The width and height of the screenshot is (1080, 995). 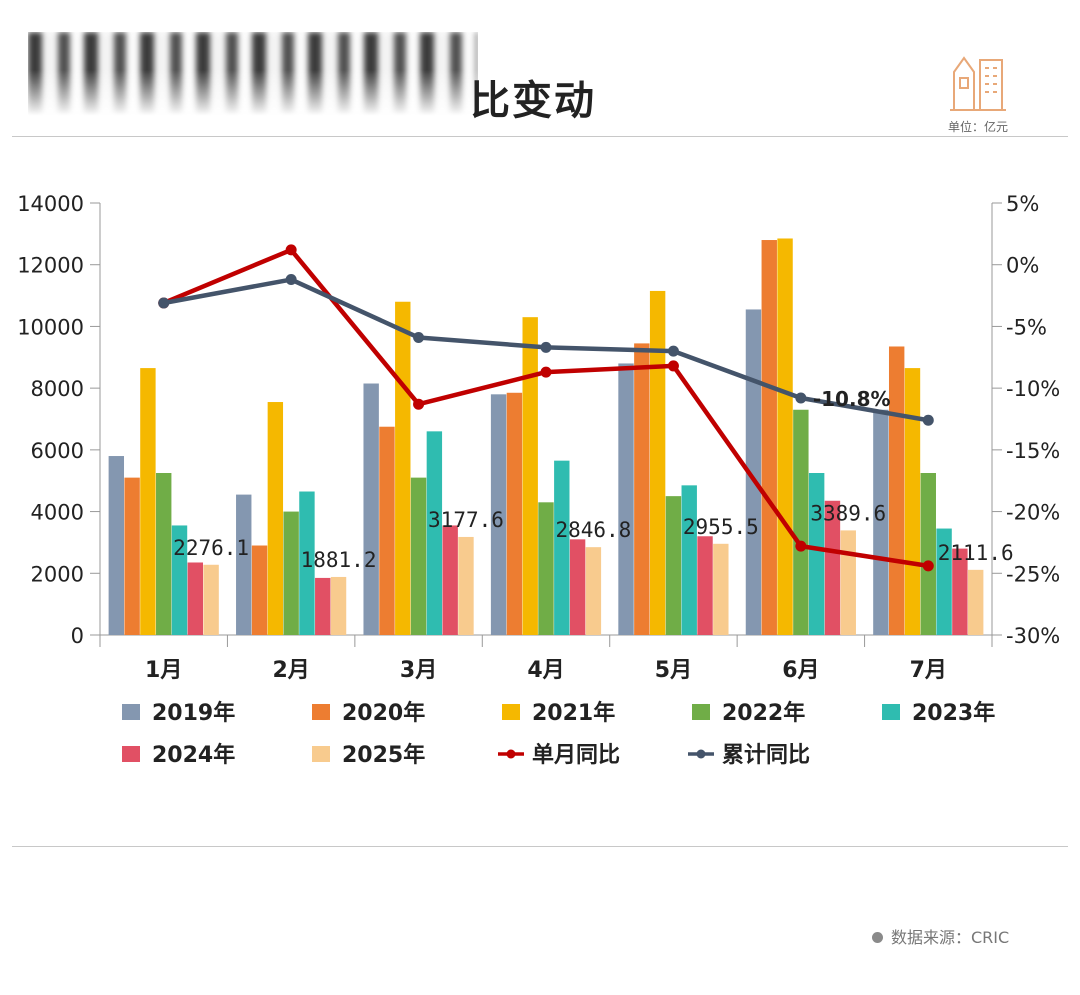 I want to click on y-tick-label: 8000, so click(x=57, y=389).